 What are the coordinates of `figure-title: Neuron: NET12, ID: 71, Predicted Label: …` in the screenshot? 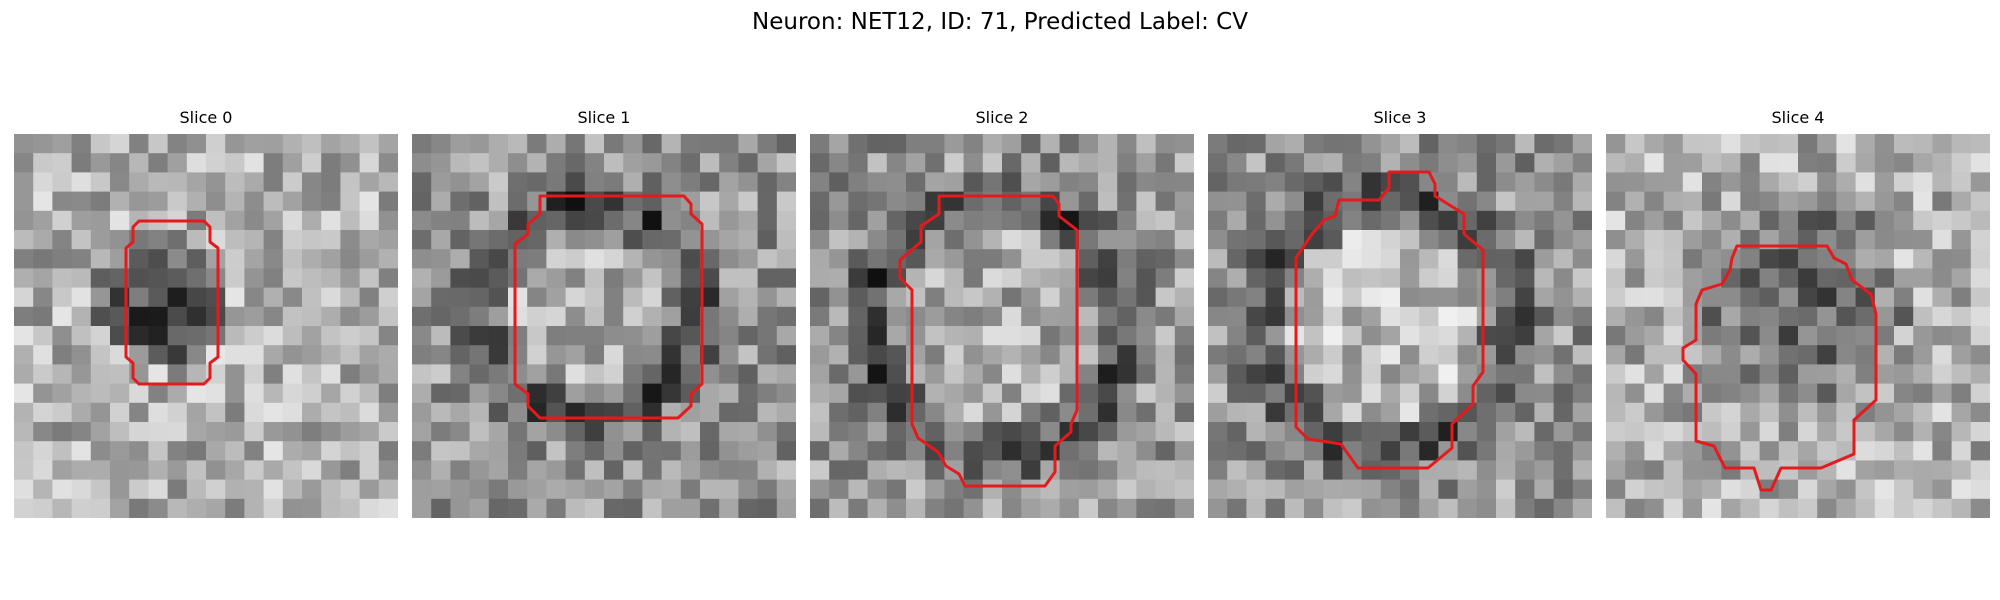 It's located at (1000, 22).